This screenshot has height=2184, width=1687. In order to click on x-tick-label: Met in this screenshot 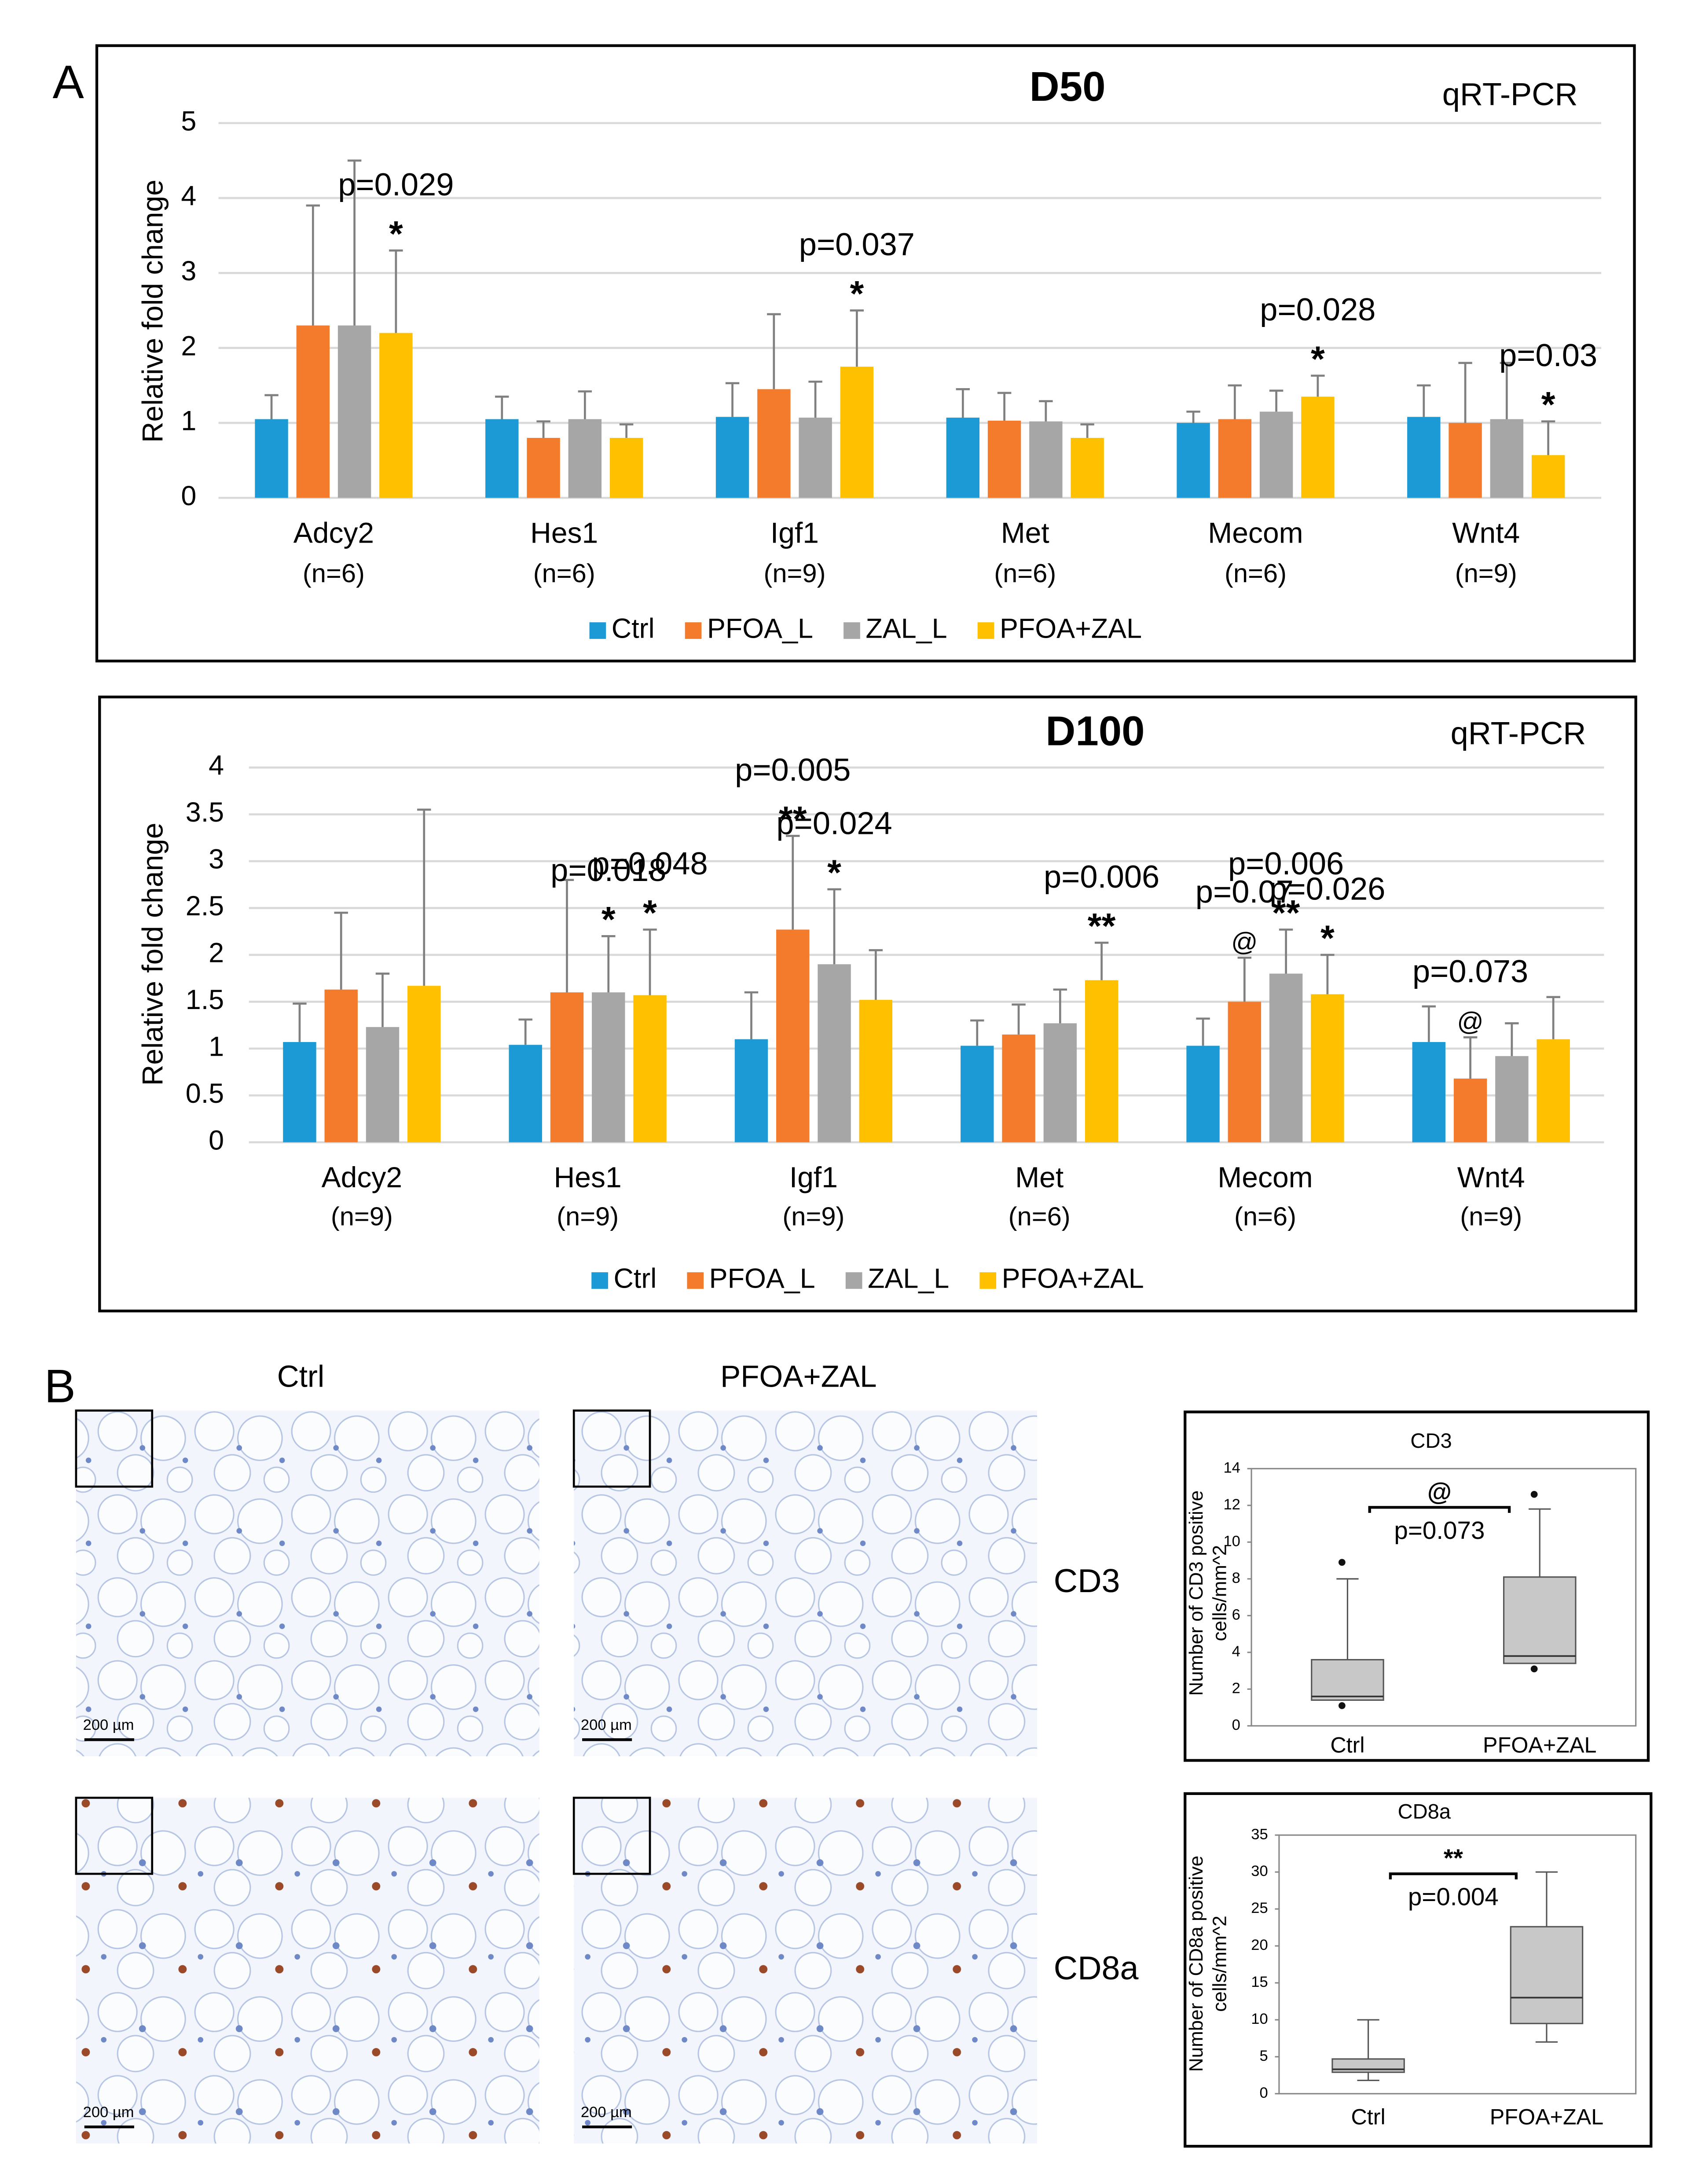, I will do `click(1025, 533)`.